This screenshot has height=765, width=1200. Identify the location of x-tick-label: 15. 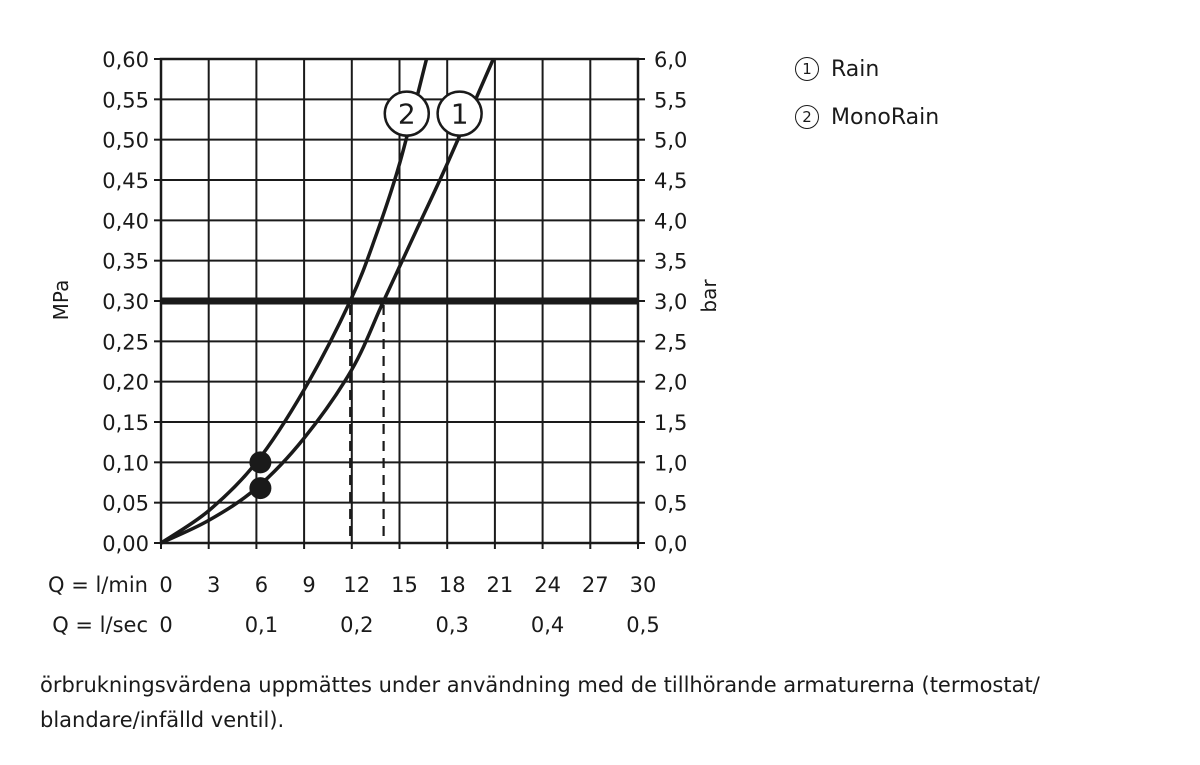
(404, 585).